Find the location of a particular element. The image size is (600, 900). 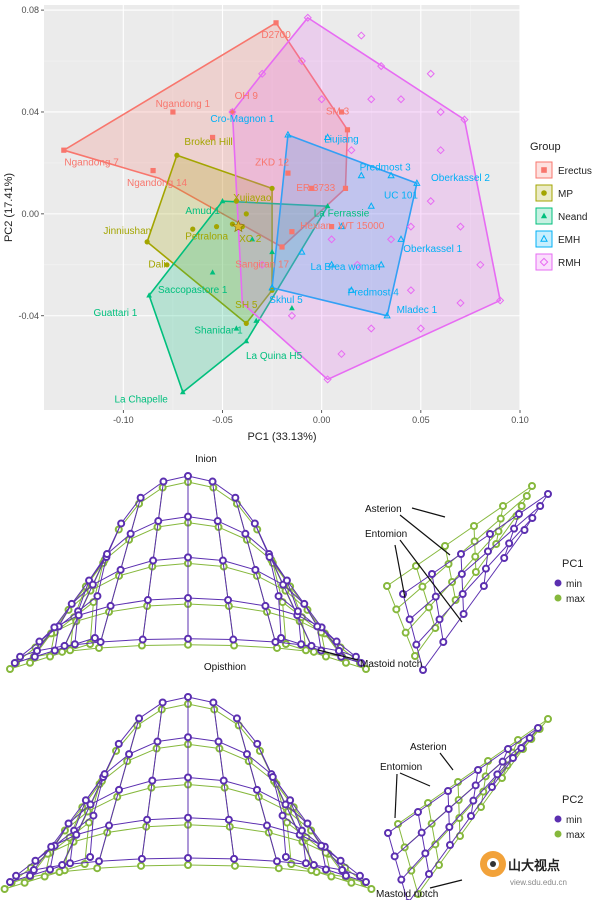

anatomy-label: Mastoid notch is located at coordinates (391, 664).